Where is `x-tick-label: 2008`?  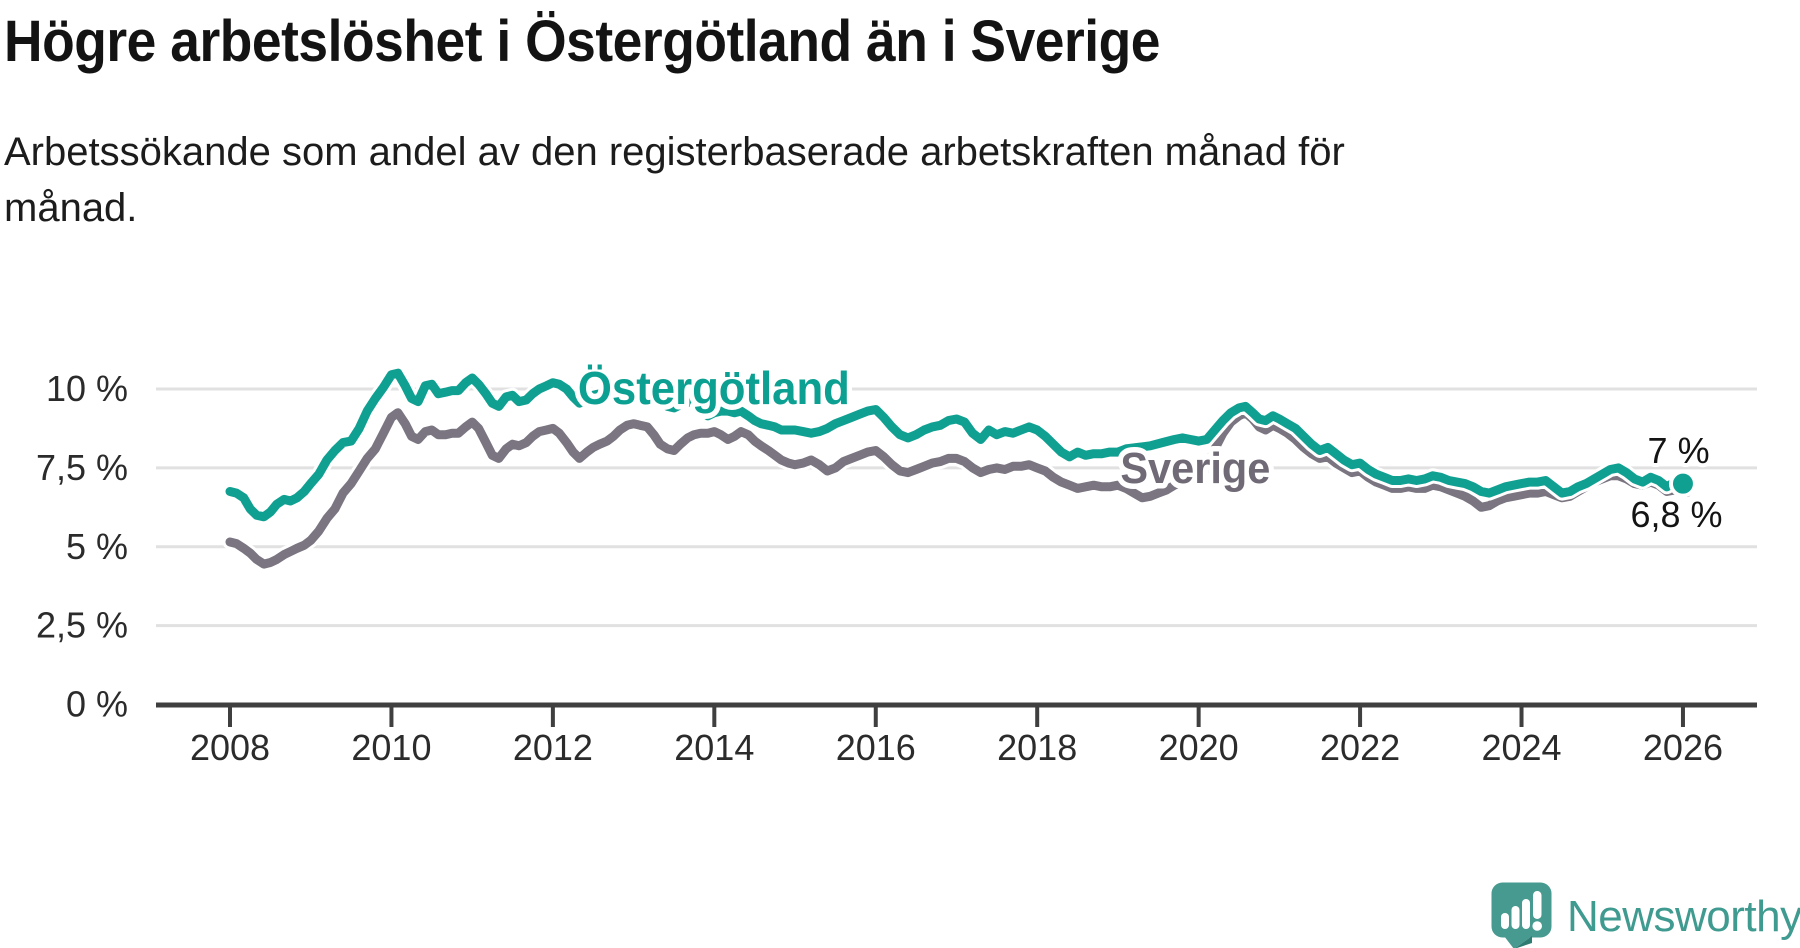 x-tick-label: 2008 is located at coordinates (230, 747).